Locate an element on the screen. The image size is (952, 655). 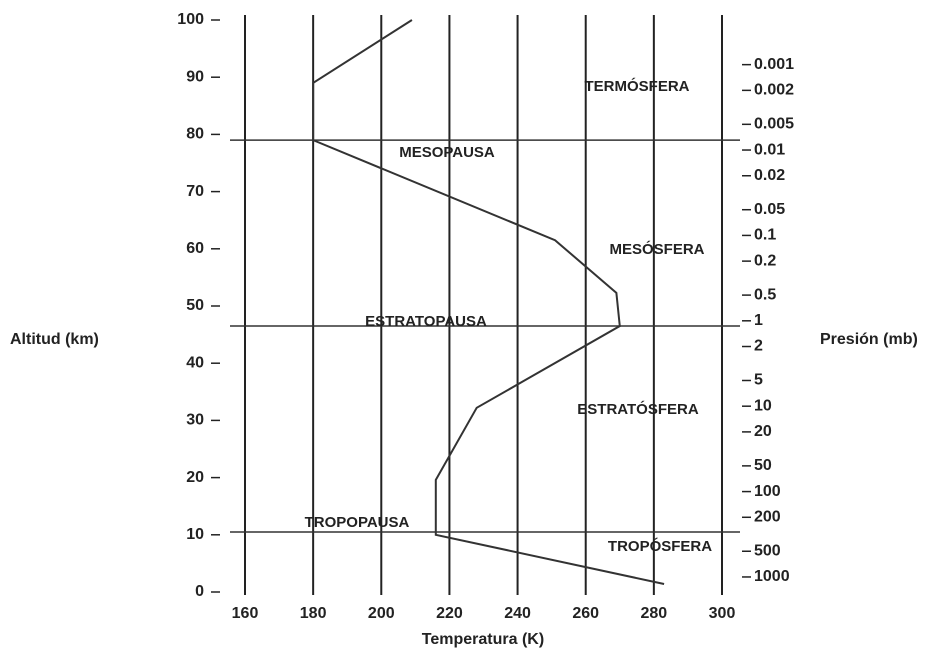
y2-tick-label: 20 is located at coordinates (763, 431).